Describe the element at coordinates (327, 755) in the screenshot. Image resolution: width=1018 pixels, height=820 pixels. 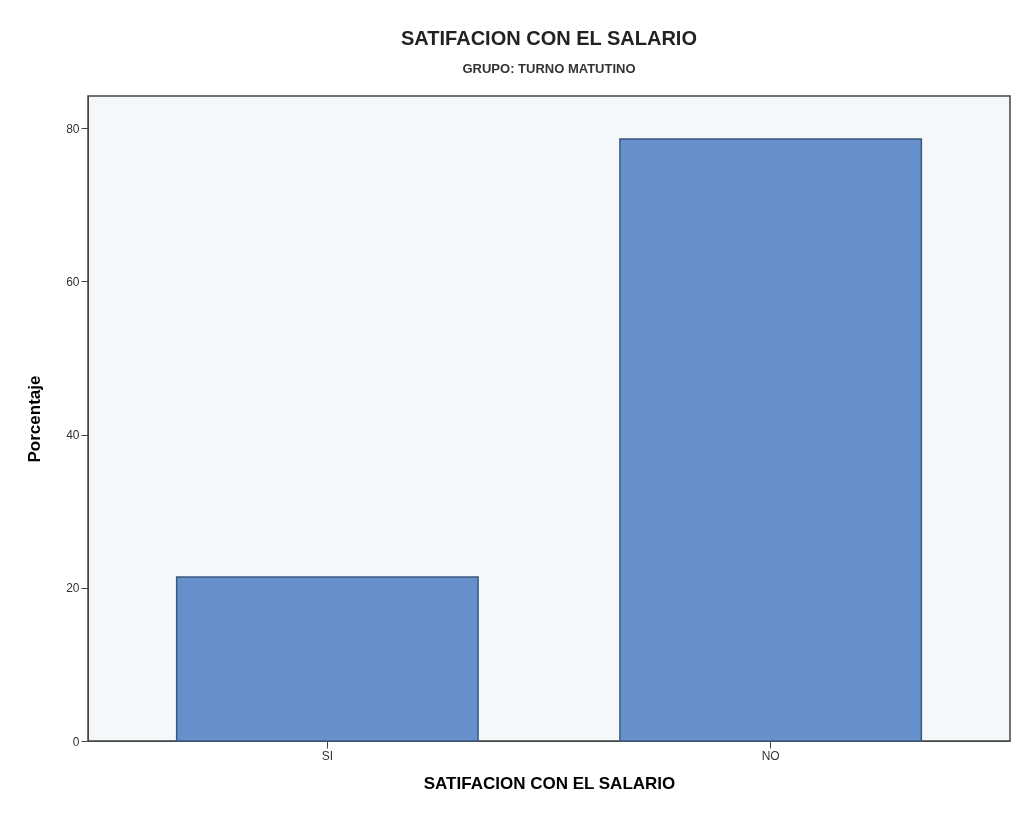
I see `x-tick-label: SI` at that location.